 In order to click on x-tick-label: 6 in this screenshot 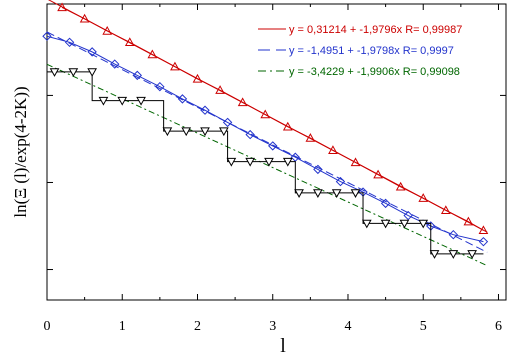, I will do `click(498, 326)`.